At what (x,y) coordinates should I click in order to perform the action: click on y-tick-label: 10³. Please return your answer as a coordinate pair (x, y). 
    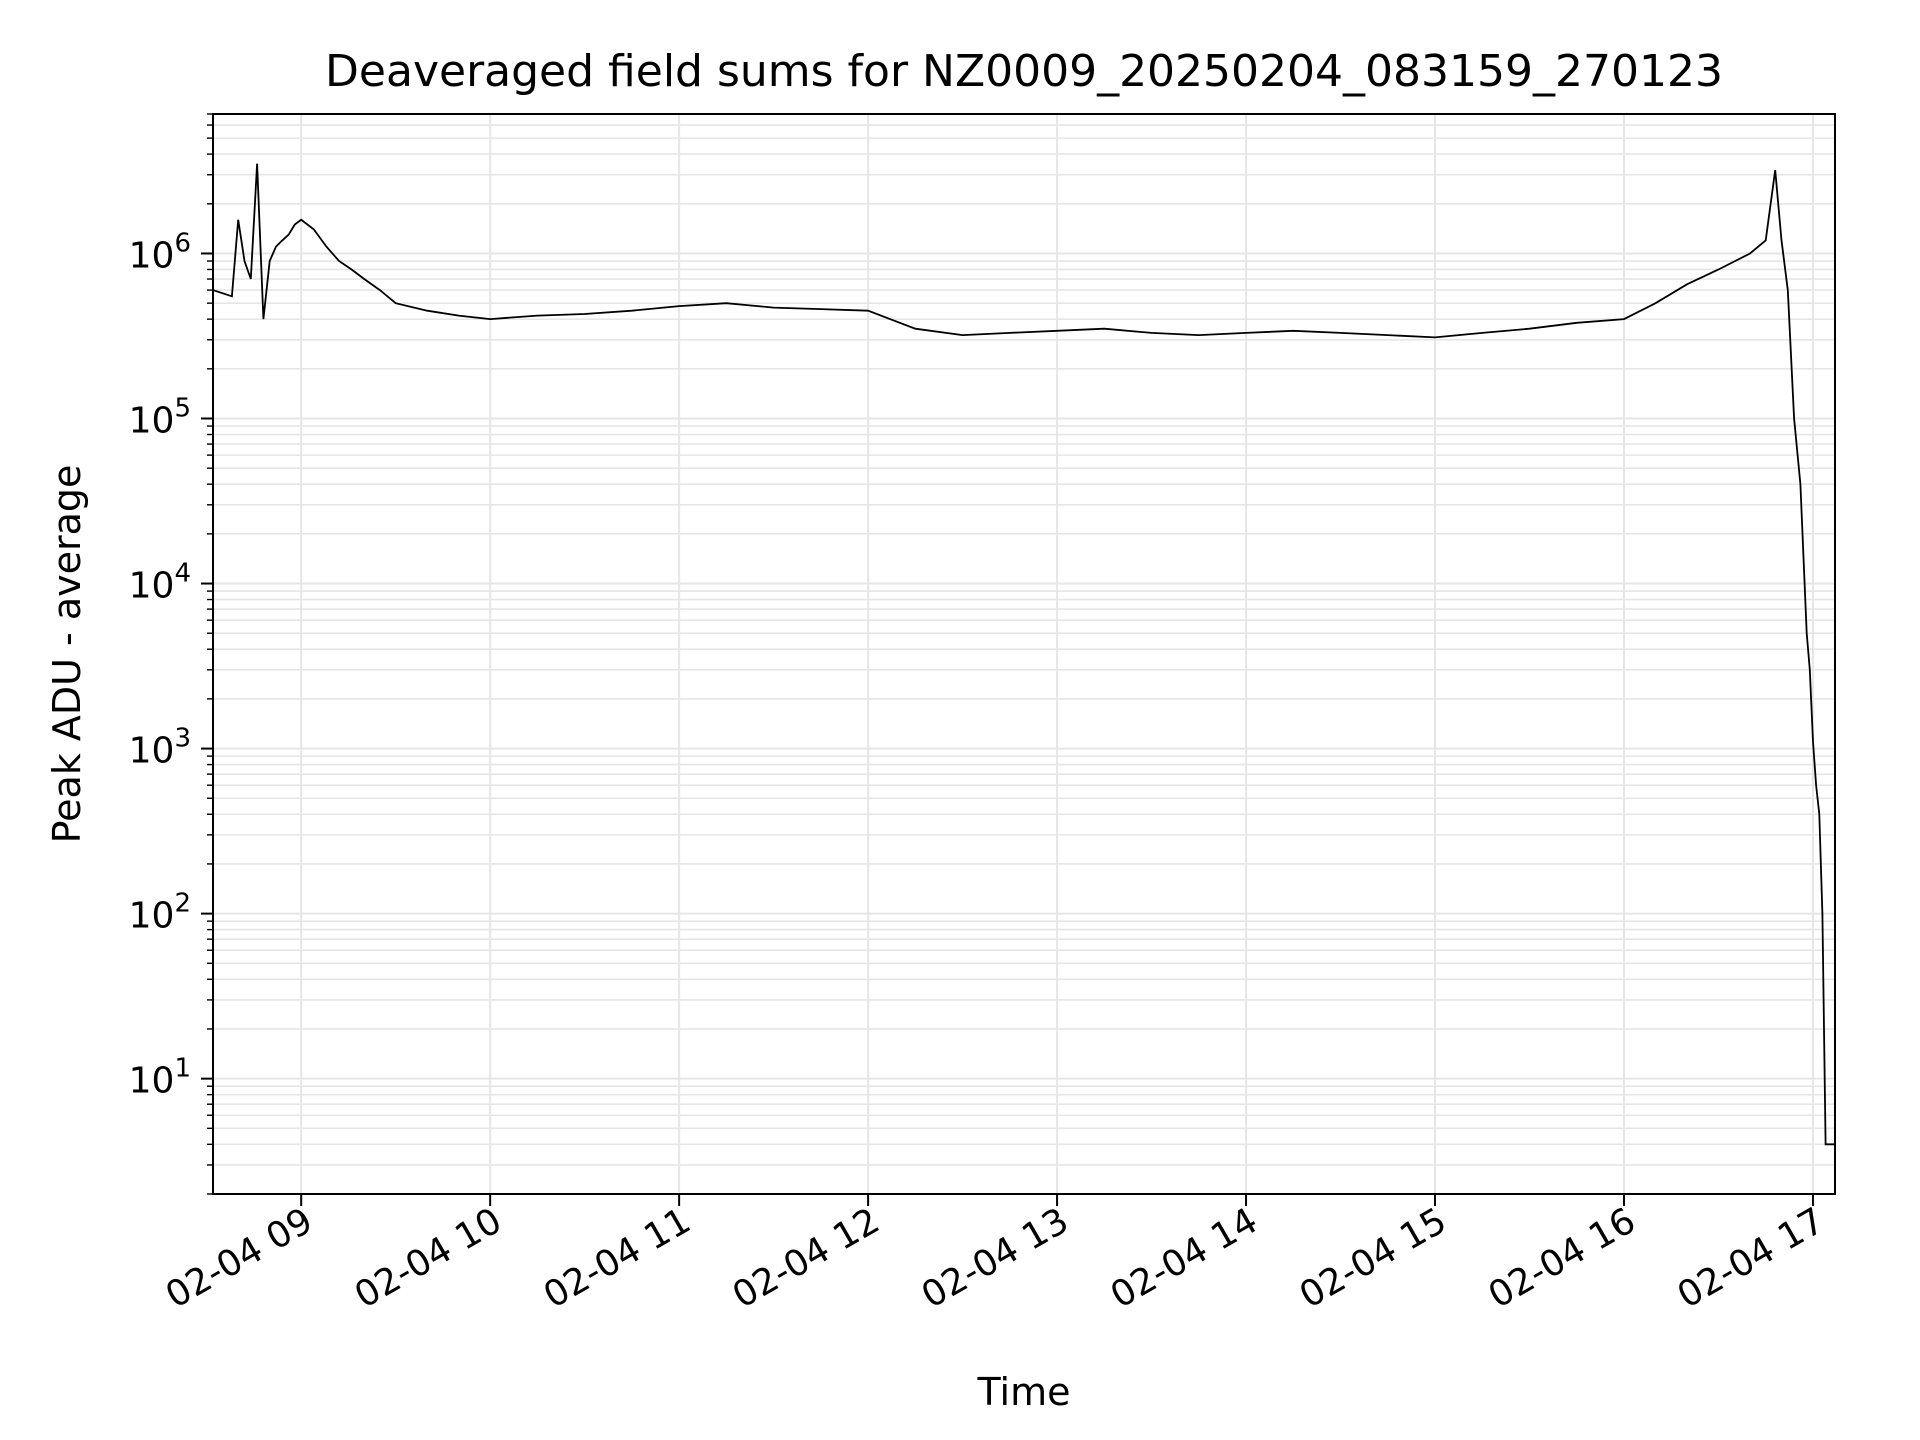
    Looking at the image, I should click on (160, 748).